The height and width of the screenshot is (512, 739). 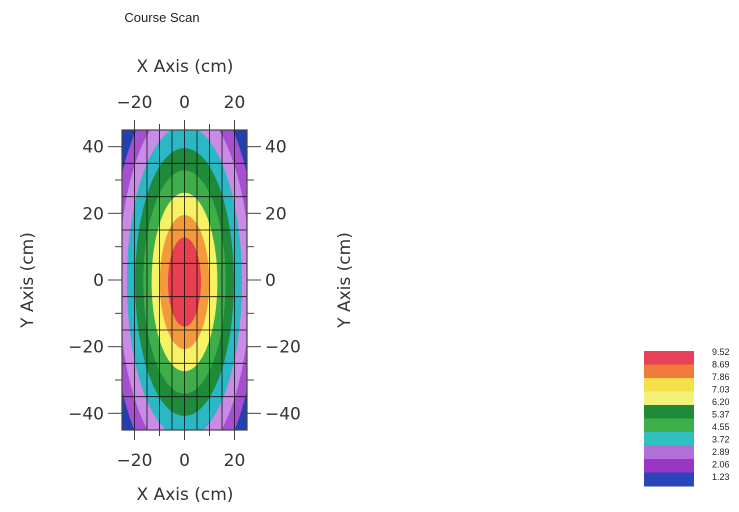 What do you see at coordinates (270, 281) in the screenshot?
I see `y-tick-label-right-2: 0` at bounding box center [270, 281].